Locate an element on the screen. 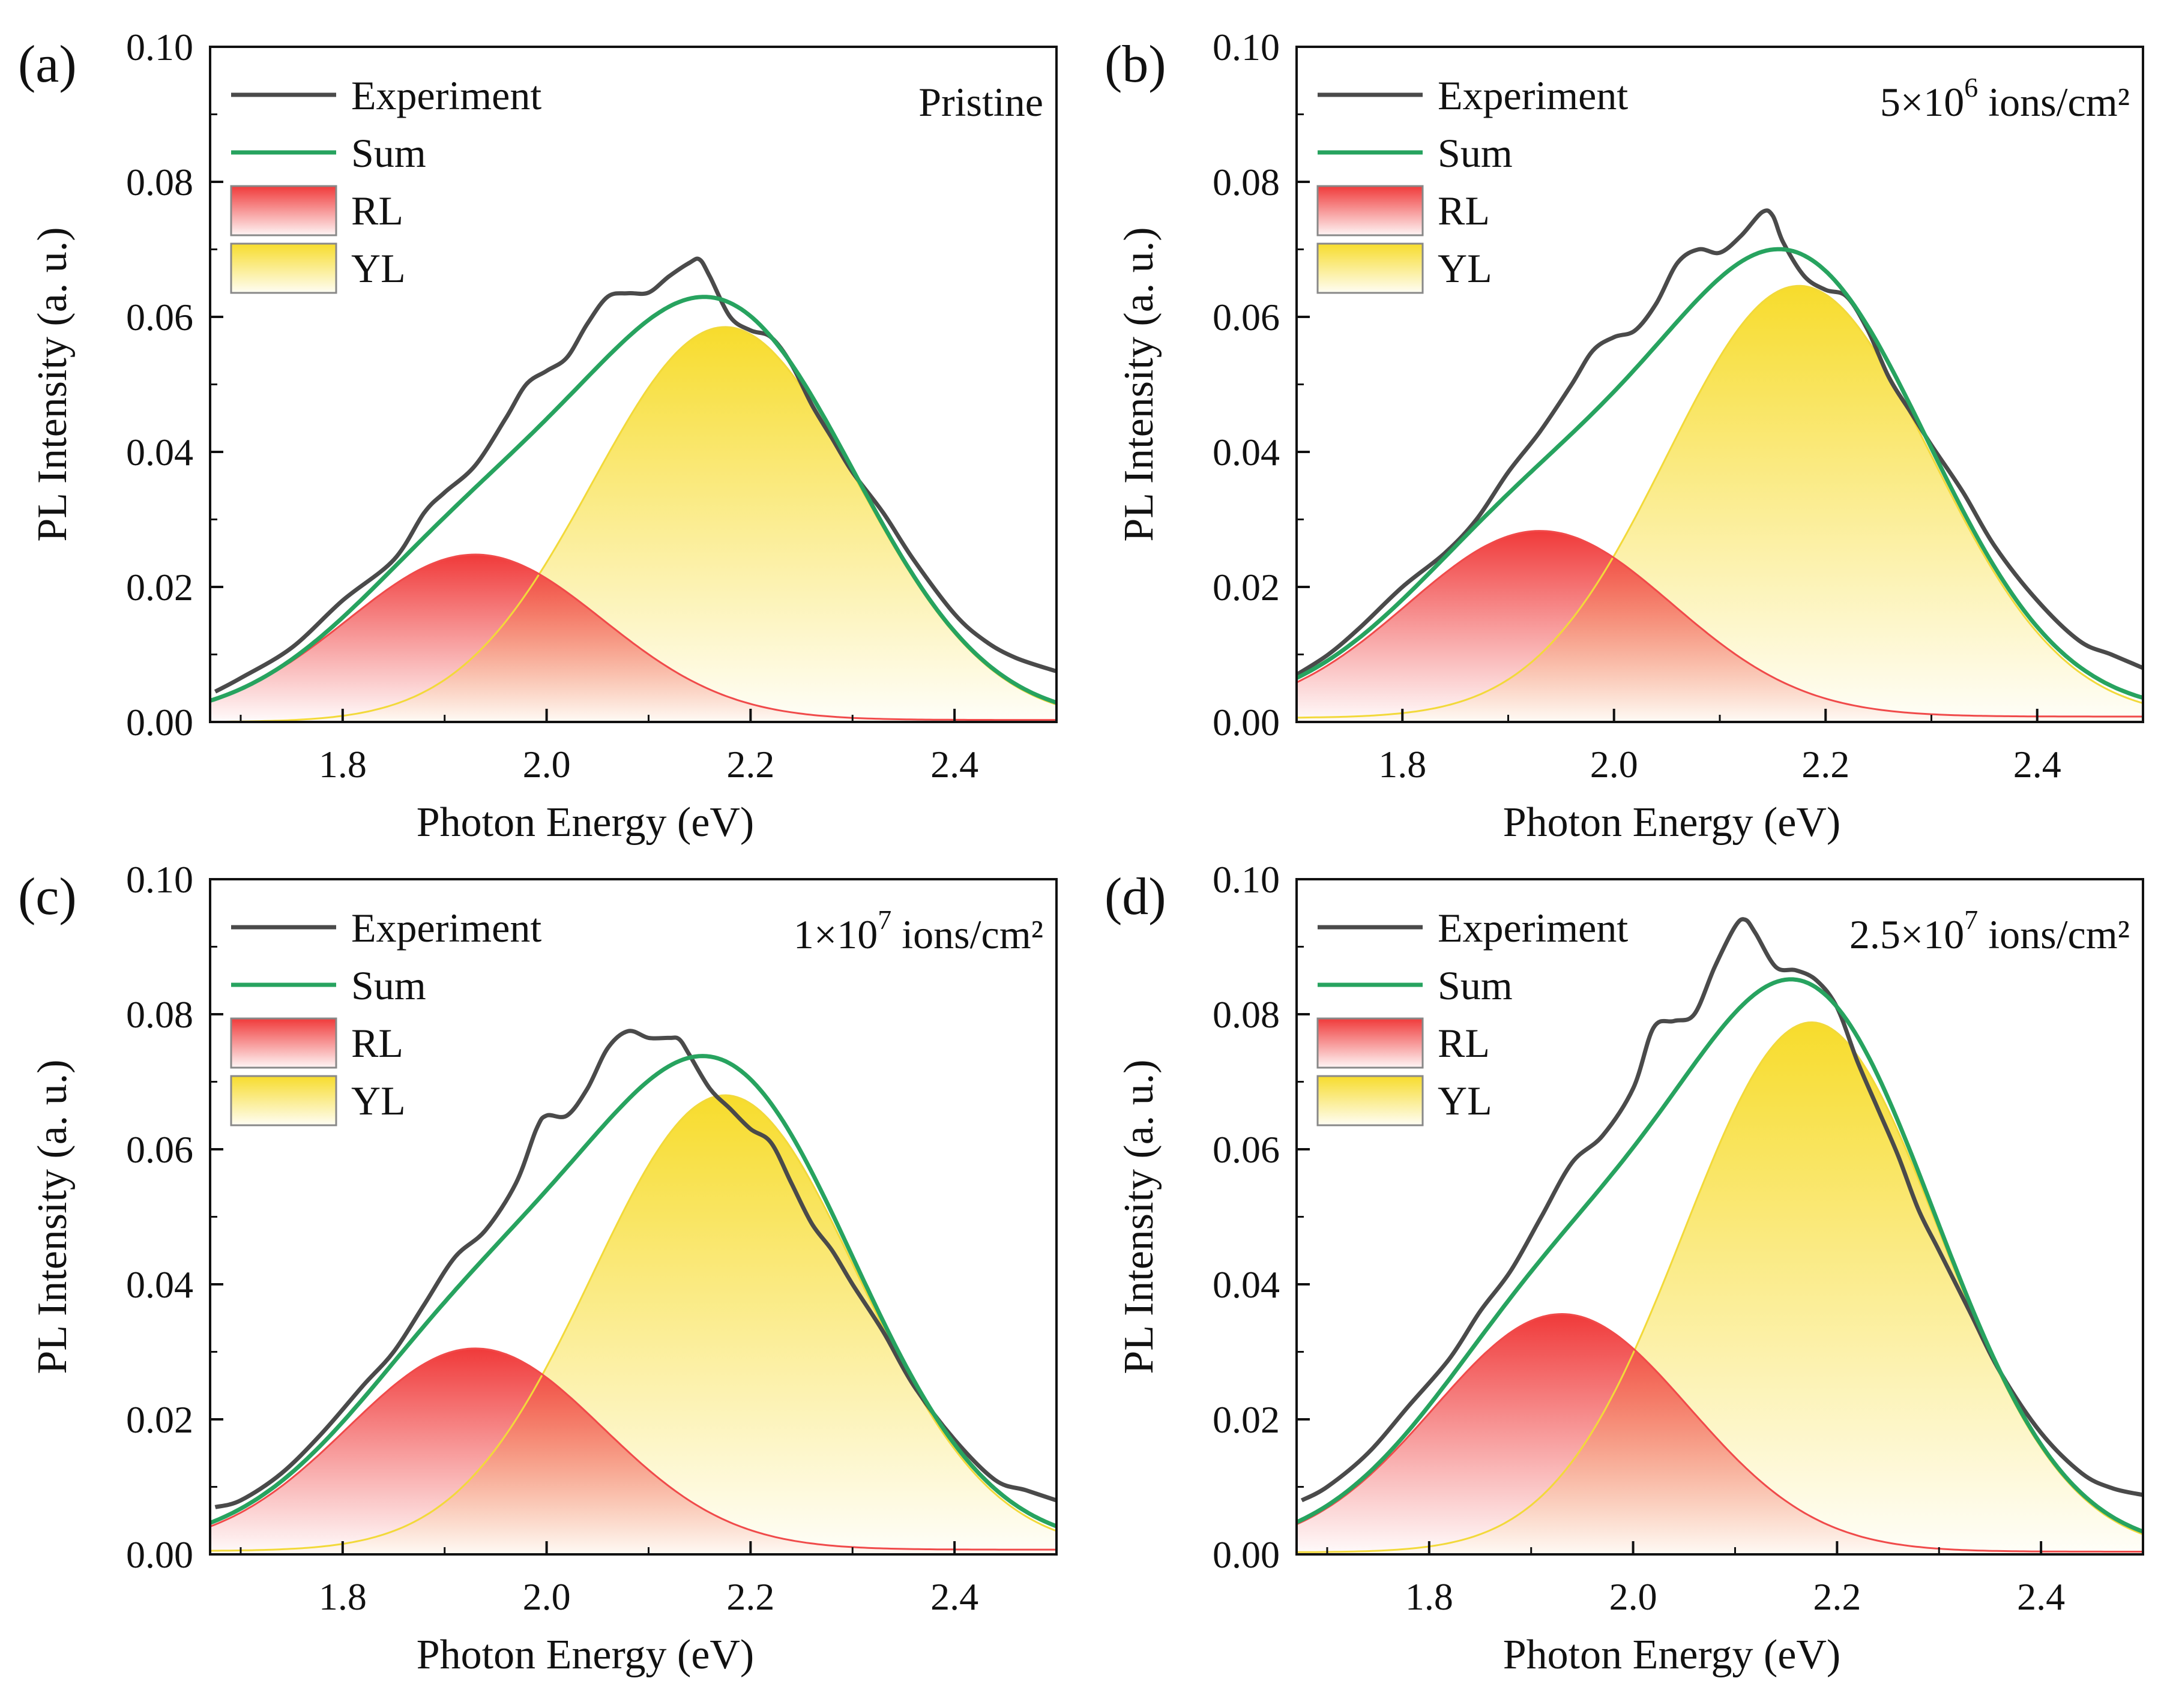 The width and height of the screenshot is (2164, 1708). panel-label: (b) is located at coordinates (1135, 64).